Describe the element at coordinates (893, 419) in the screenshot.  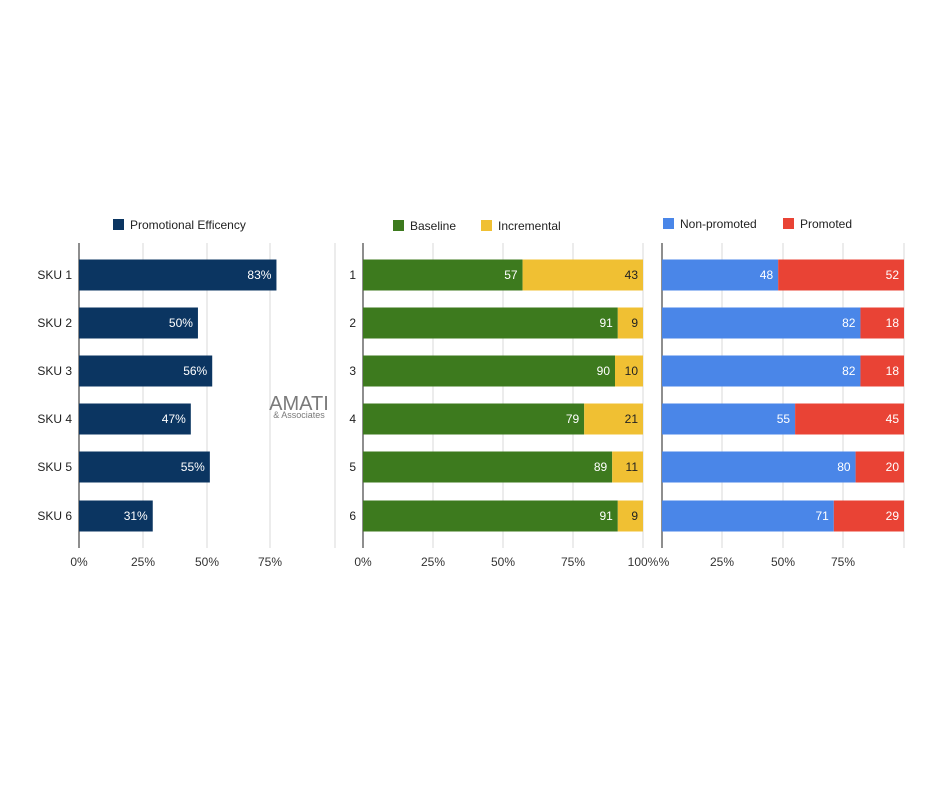
I see `data-label: 45` at that location.